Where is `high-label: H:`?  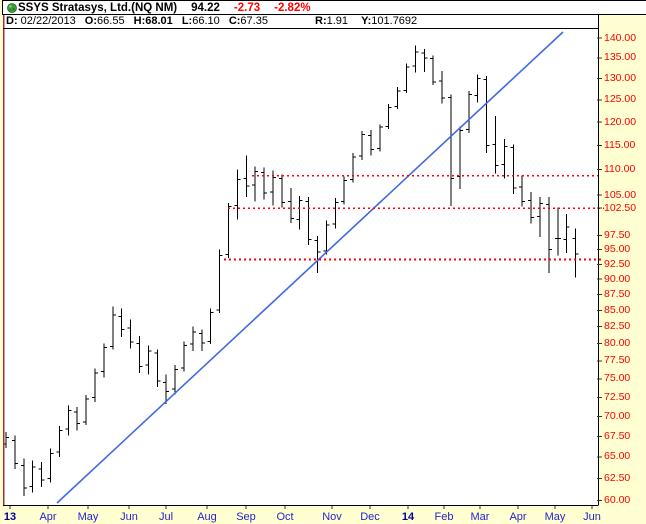 high-label: H: is located at coordinates (139, 21).